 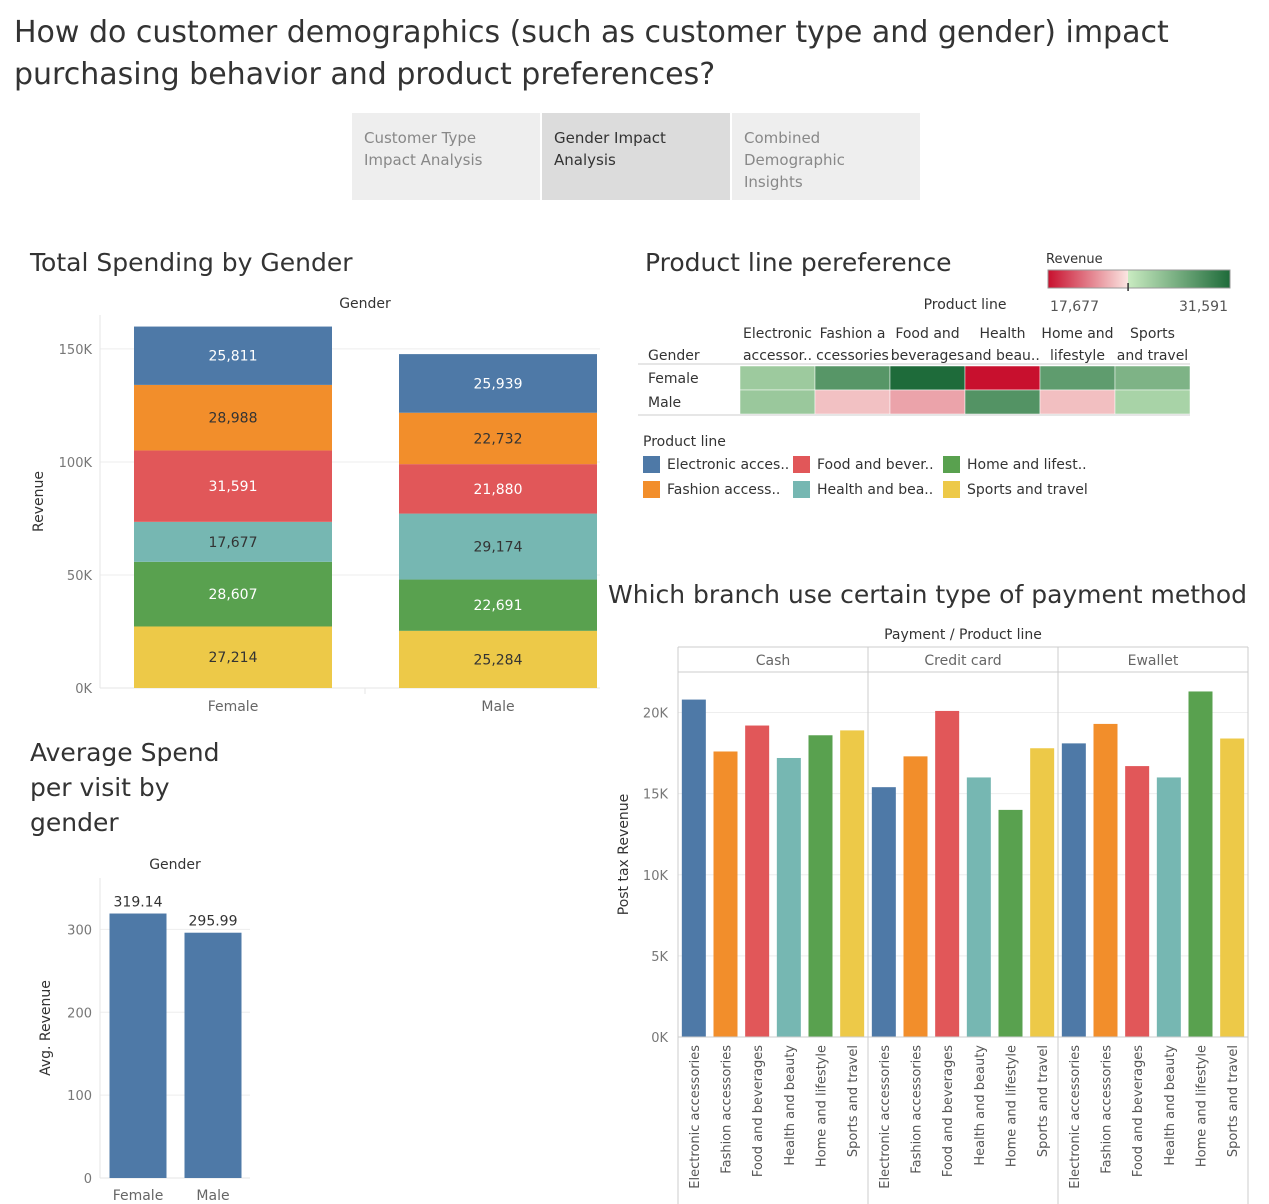 What do you see at coordinates (74, 822) in the screenshot?
I see `avg-spend-title-line: gender` at bounding box center [74, 822].